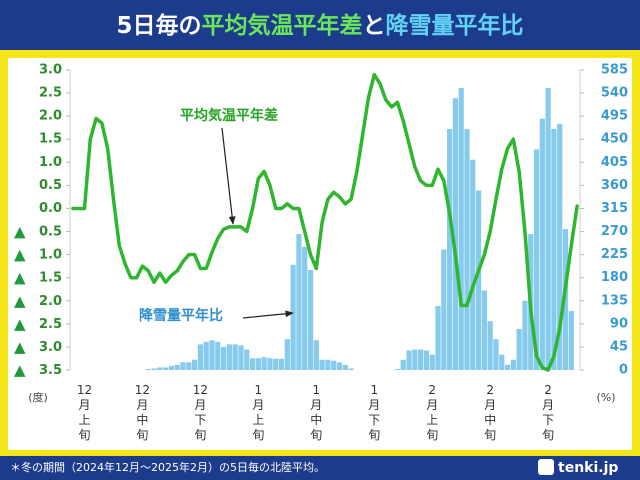  Describe the element at coordinates (38, 277) in the screenshot. I see `y-tick-label: ▲ 1.5` at that location.